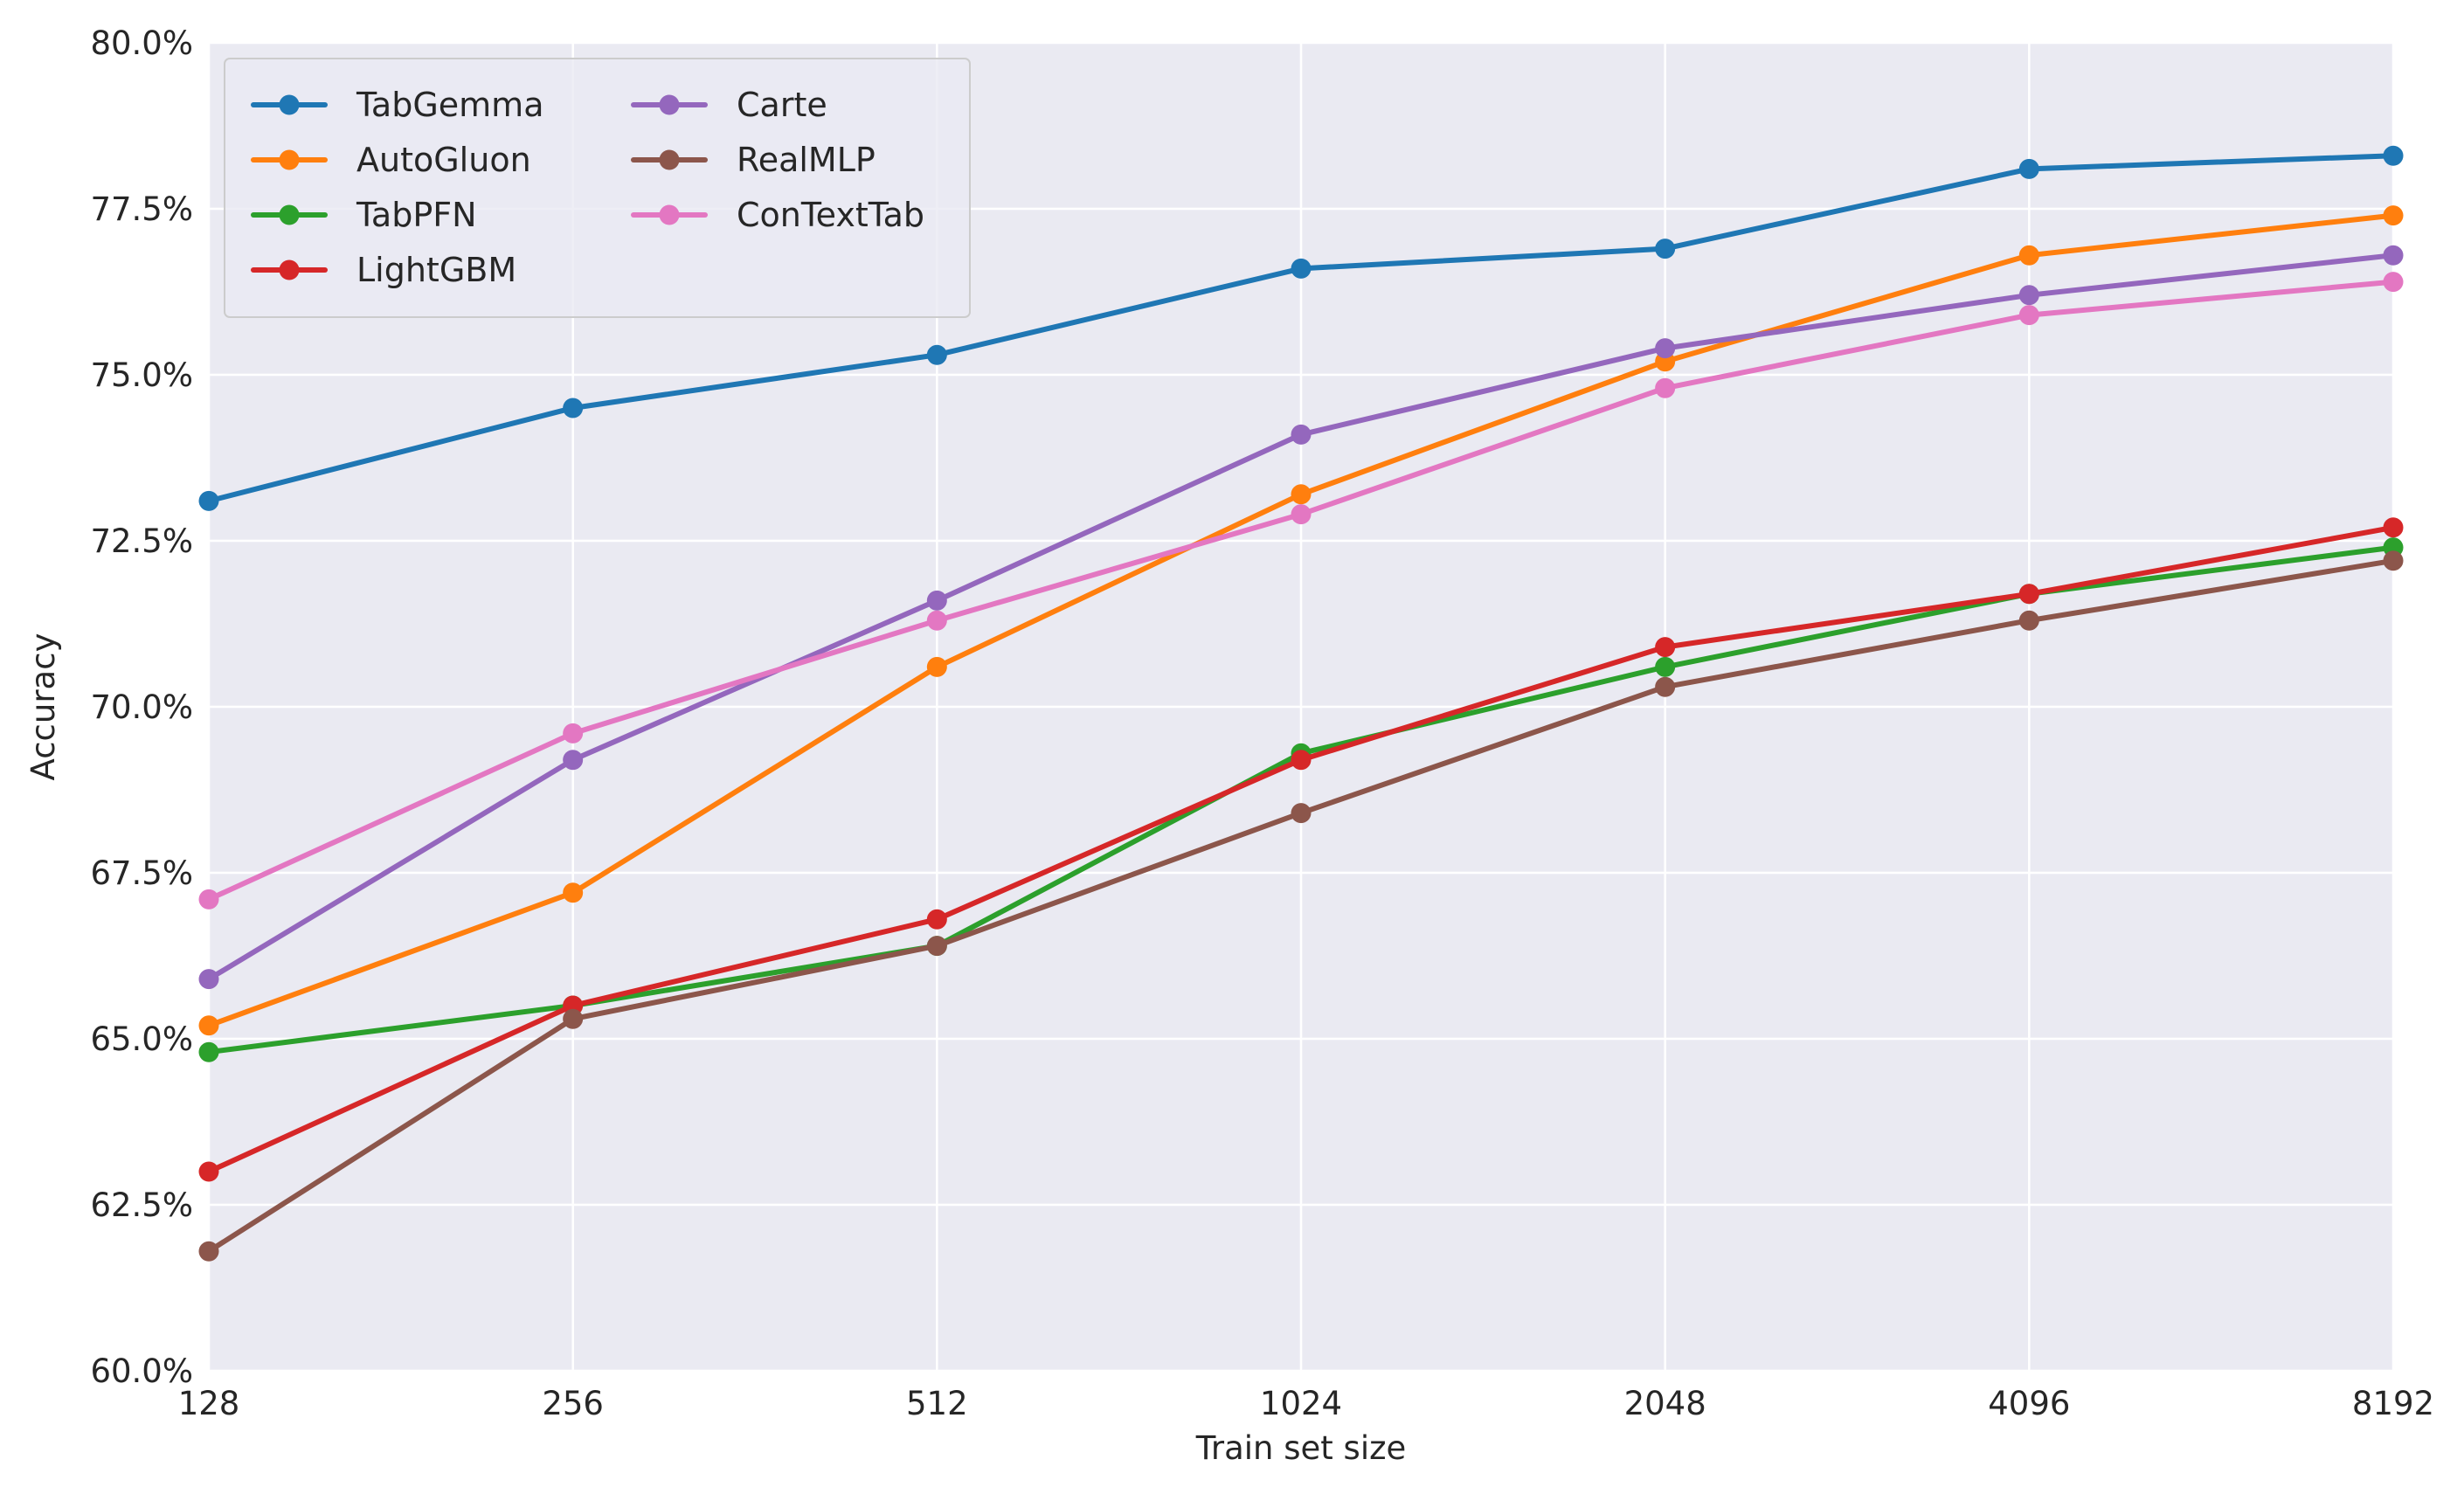 Image resolution: width=2464 pixels, height=1494 pixels. I want to click on legend-label: TabGemma, so click(449, 105).